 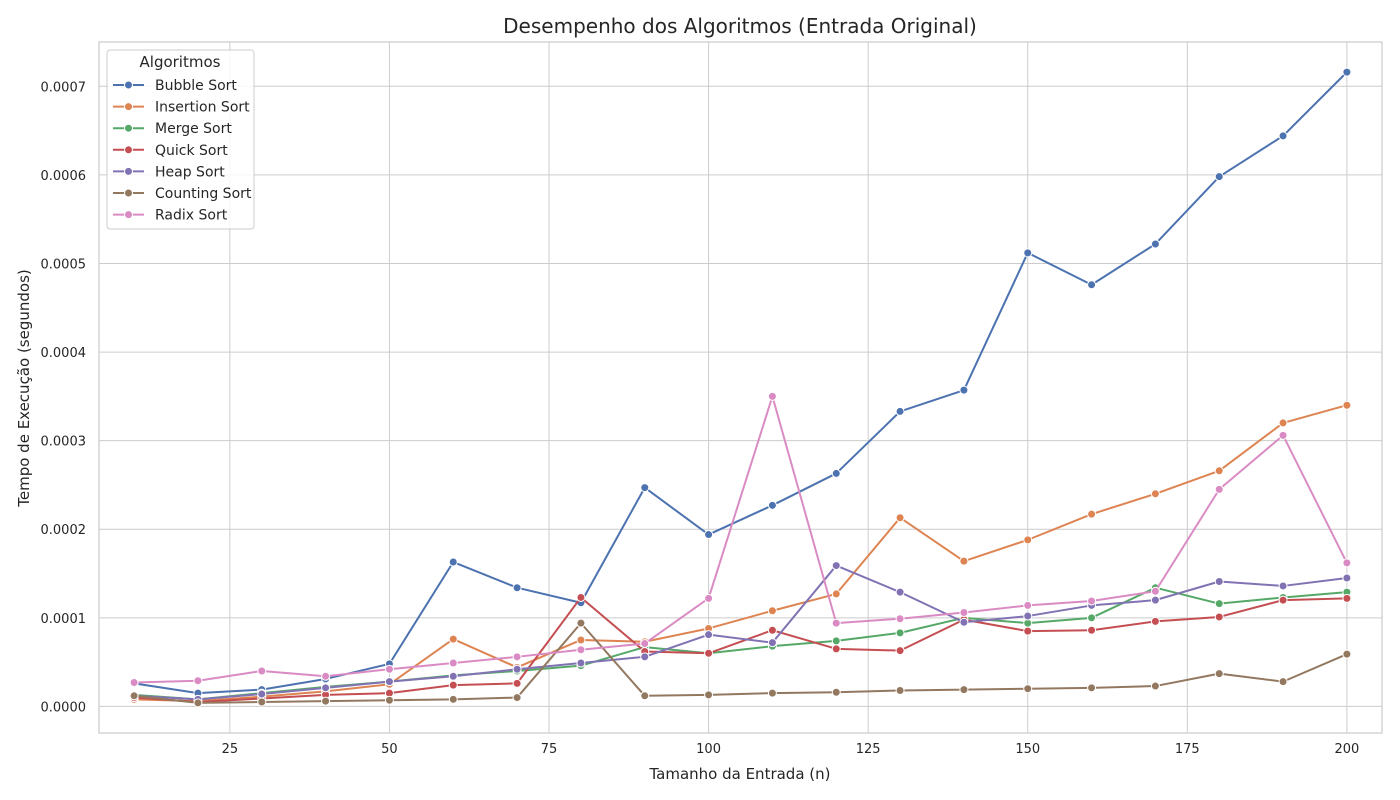 I want to click on y-tick-label: 0.0000, so click(x=64, y=707).